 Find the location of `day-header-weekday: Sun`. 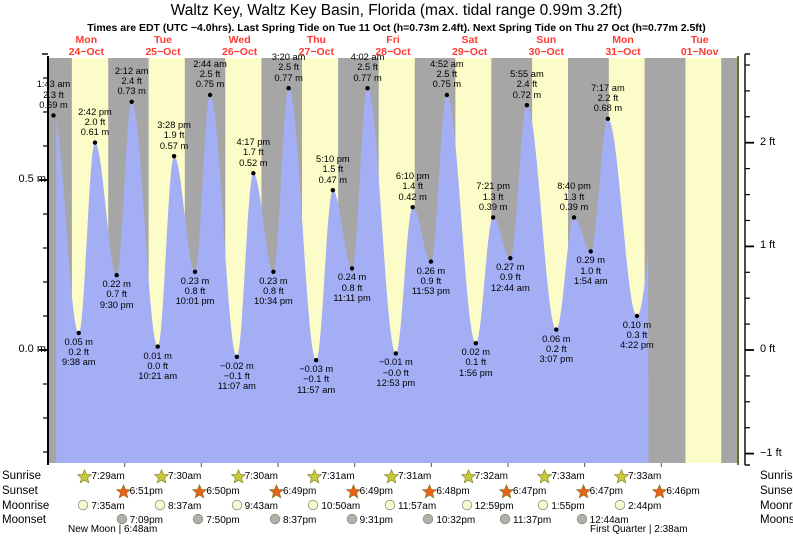

day-header-weekday: Sun is located at coordinates (546, 40).